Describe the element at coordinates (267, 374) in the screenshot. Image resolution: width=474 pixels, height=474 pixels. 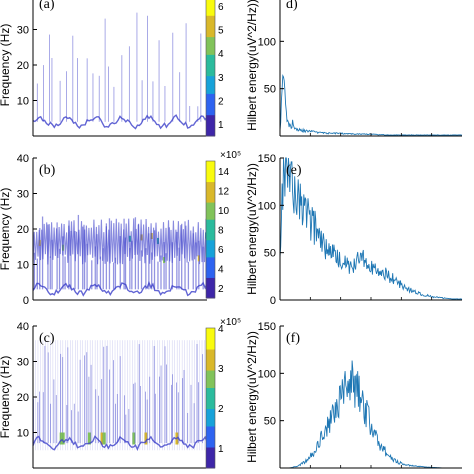
I see `y-tick-label-5-1: 100` at that location.